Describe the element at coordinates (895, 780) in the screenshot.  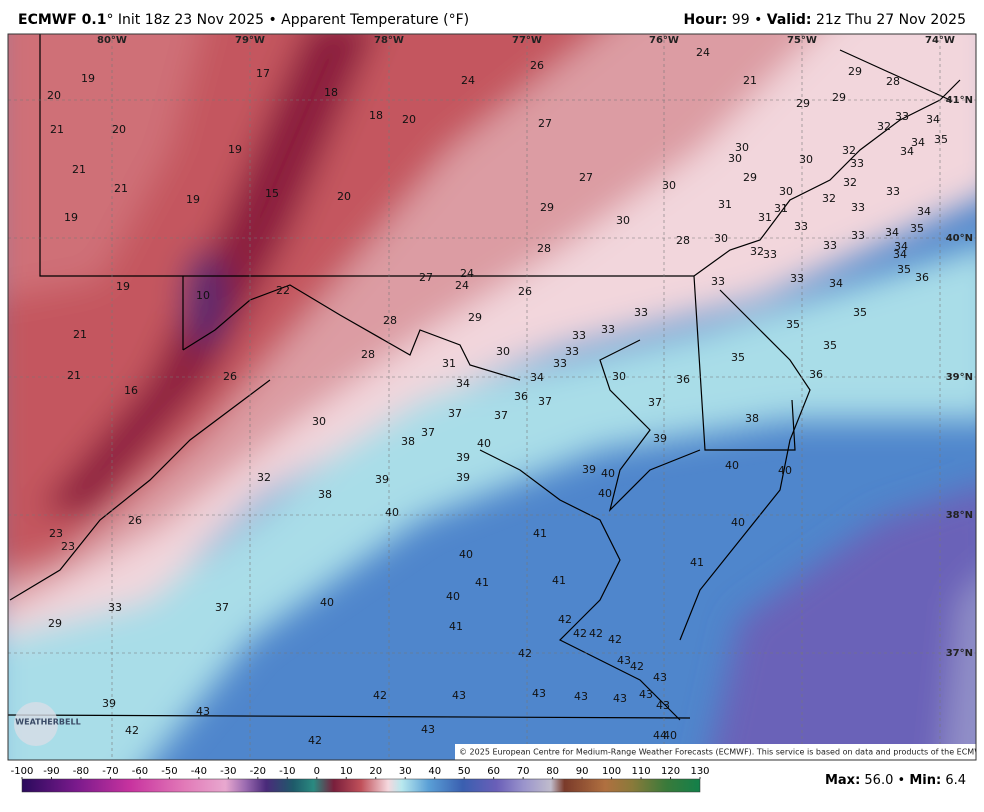
I see `footer-stats: Max: 56.0 • Min: 6.4` at that location.